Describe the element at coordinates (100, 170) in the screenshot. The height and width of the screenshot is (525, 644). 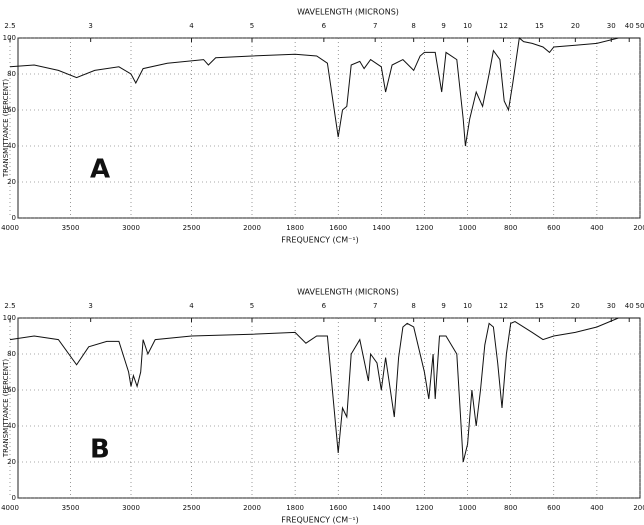
I see `panel-label: A` at that location.